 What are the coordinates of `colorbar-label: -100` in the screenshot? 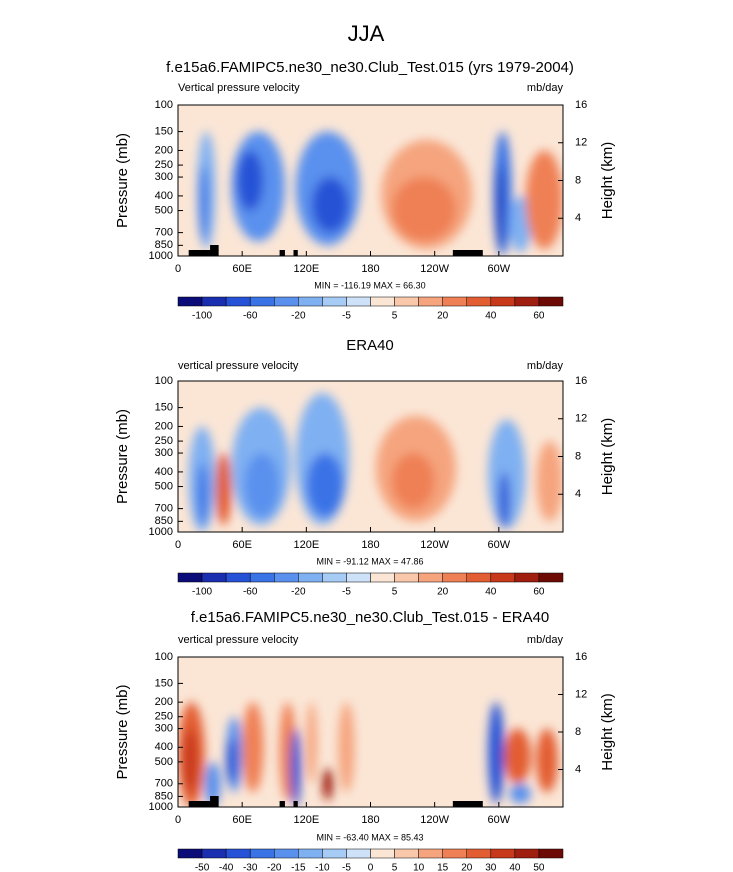 It's located at (202, 592).